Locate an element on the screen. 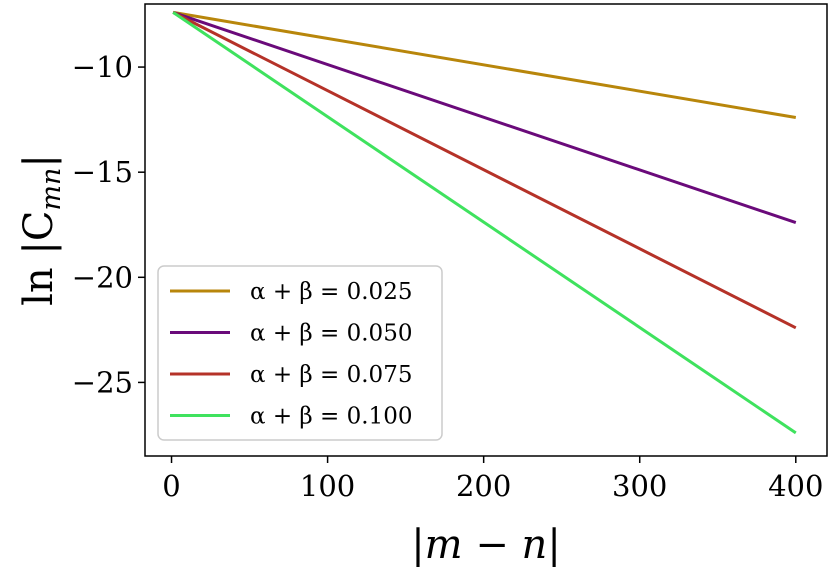 The height and width of the screenshot is (567, 831). y-tick-label: −10 is located at coordinates (102, 67).